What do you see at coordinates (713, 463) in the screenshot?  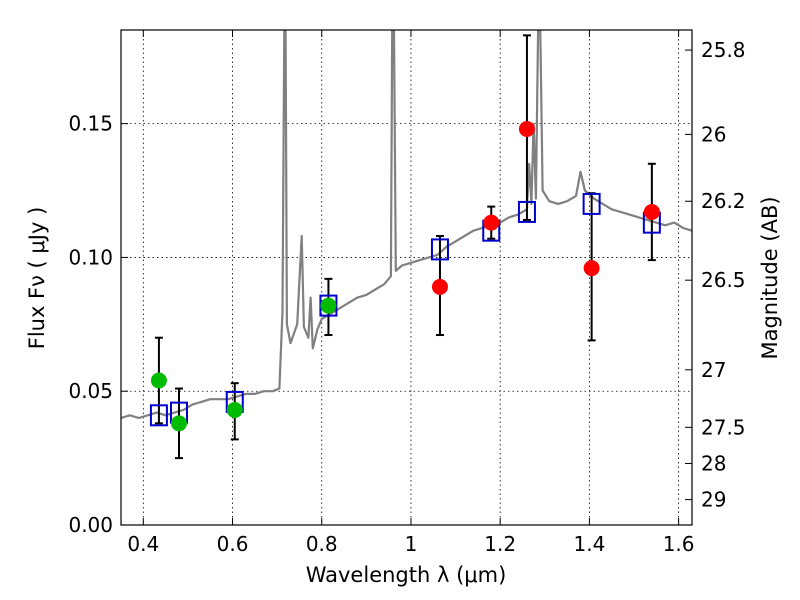 I see `right-tick-label: 28` at bounding box center [713, 463].